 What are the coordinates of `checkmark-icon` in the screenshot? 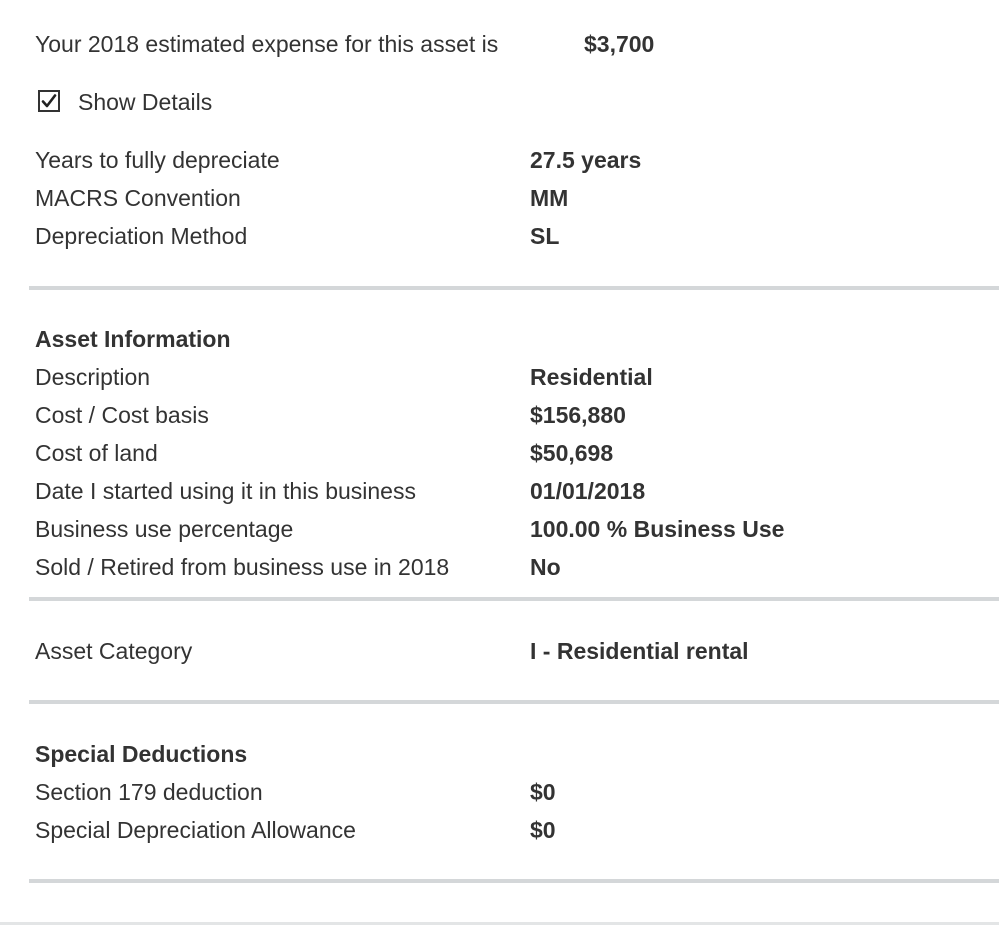 It's located at (49, 101).